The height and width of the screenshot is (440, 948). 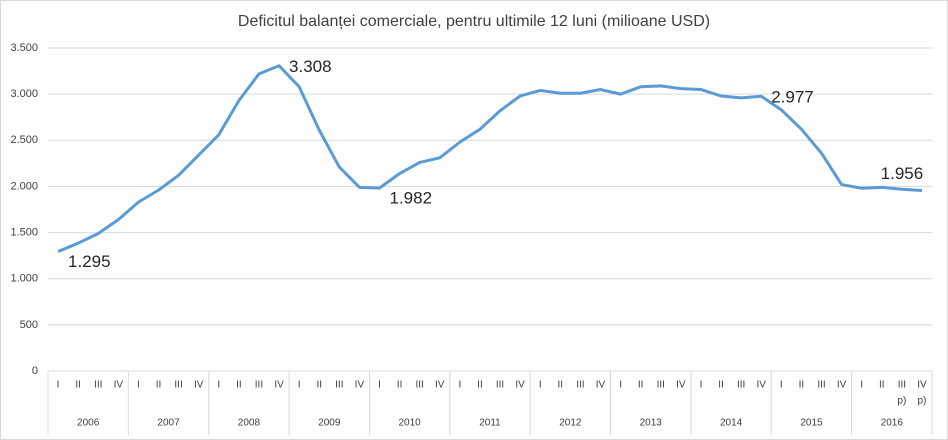 What do you see at coordinates (410, 423) in the screenshot?
I see `year-label: 2010` at bounding box center [410, 423].